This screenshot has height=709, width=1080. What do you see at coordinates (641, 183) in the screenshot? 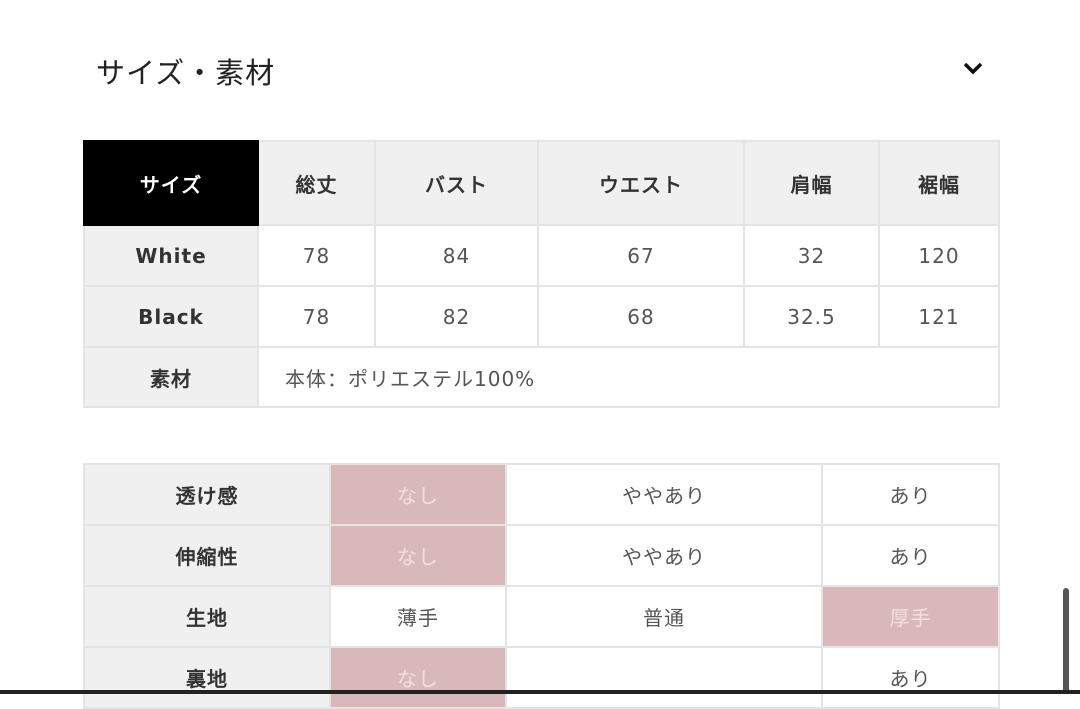
I see `header-waist: ウエスト` at bounding box center [641, 183].